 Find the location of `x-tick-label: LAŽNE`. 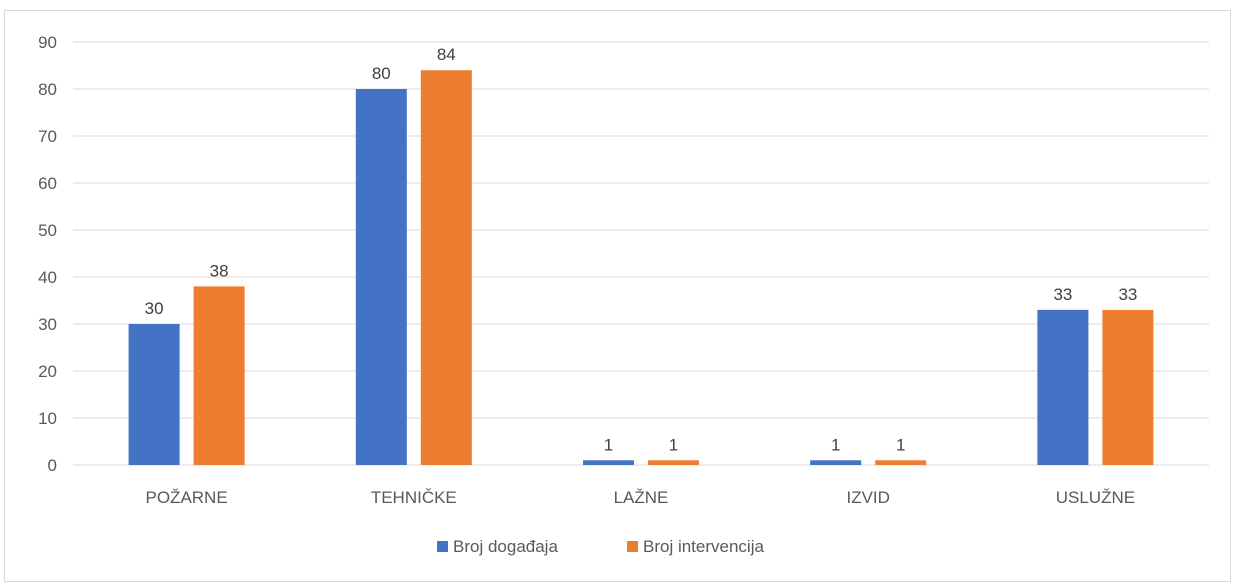

x-tick-label: LAŽNE is located at coordinates (641, 497).